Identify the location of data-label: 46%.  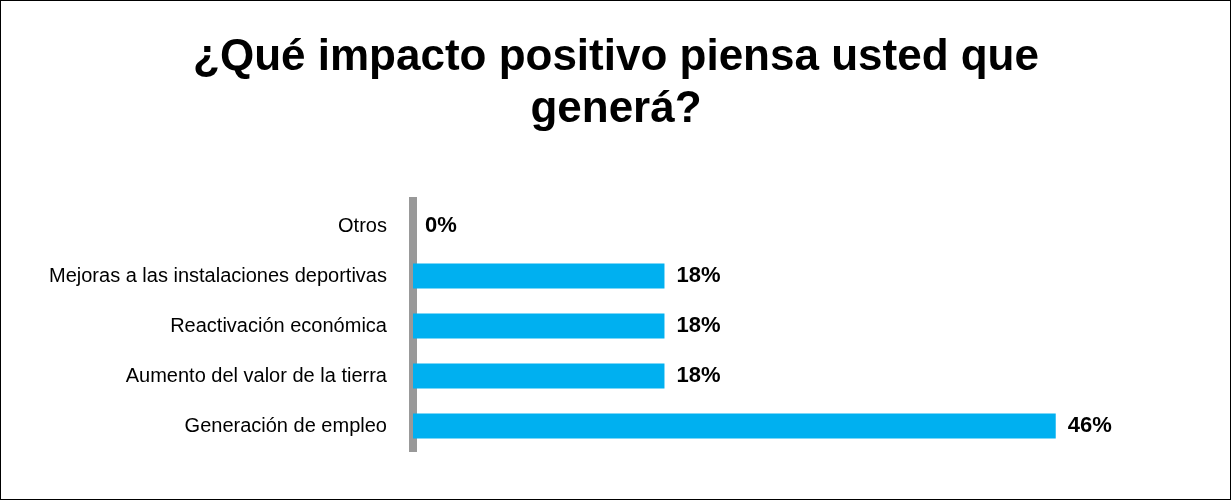
(1089, 425).